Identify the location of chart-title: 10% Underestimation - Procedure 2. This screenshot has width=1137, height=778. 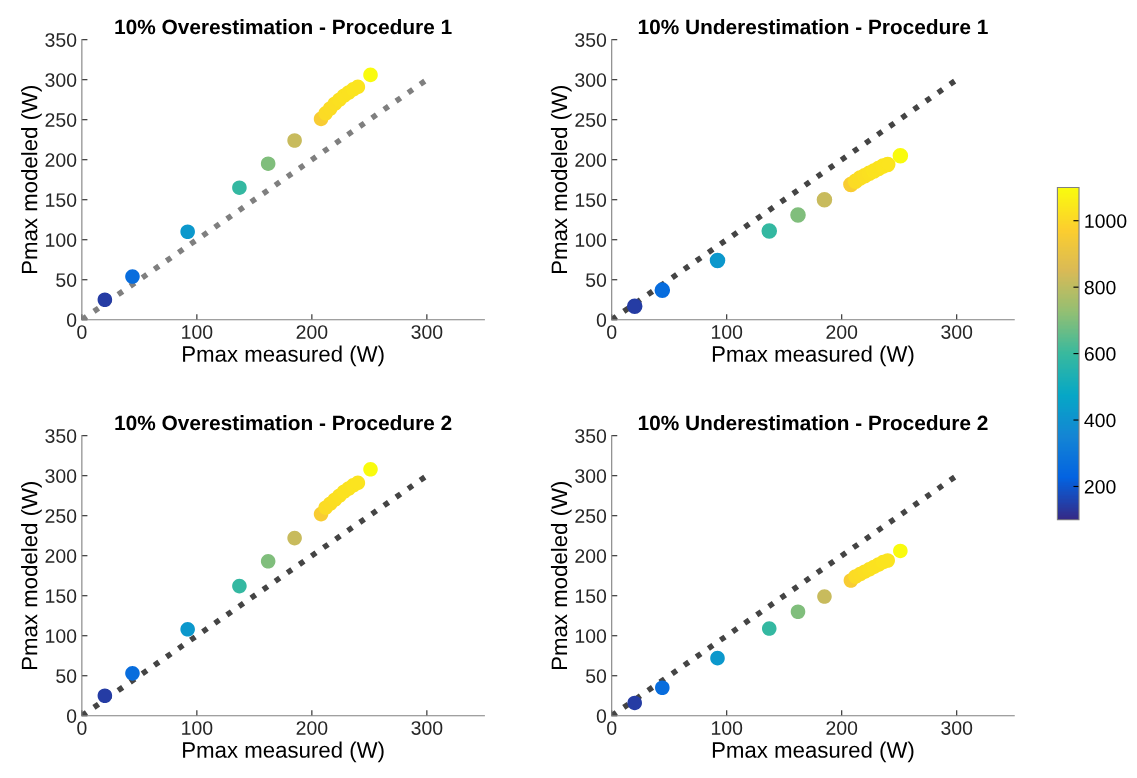
(813, 423).